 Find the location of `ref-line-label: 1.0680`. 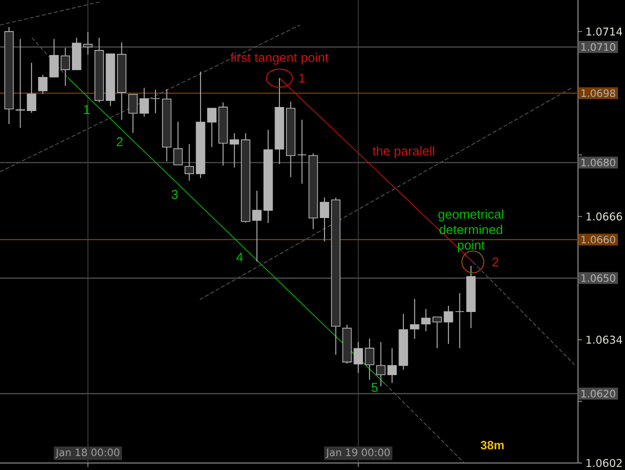

ref-line-label: 1.0680 is located at coordinates (599, 162).